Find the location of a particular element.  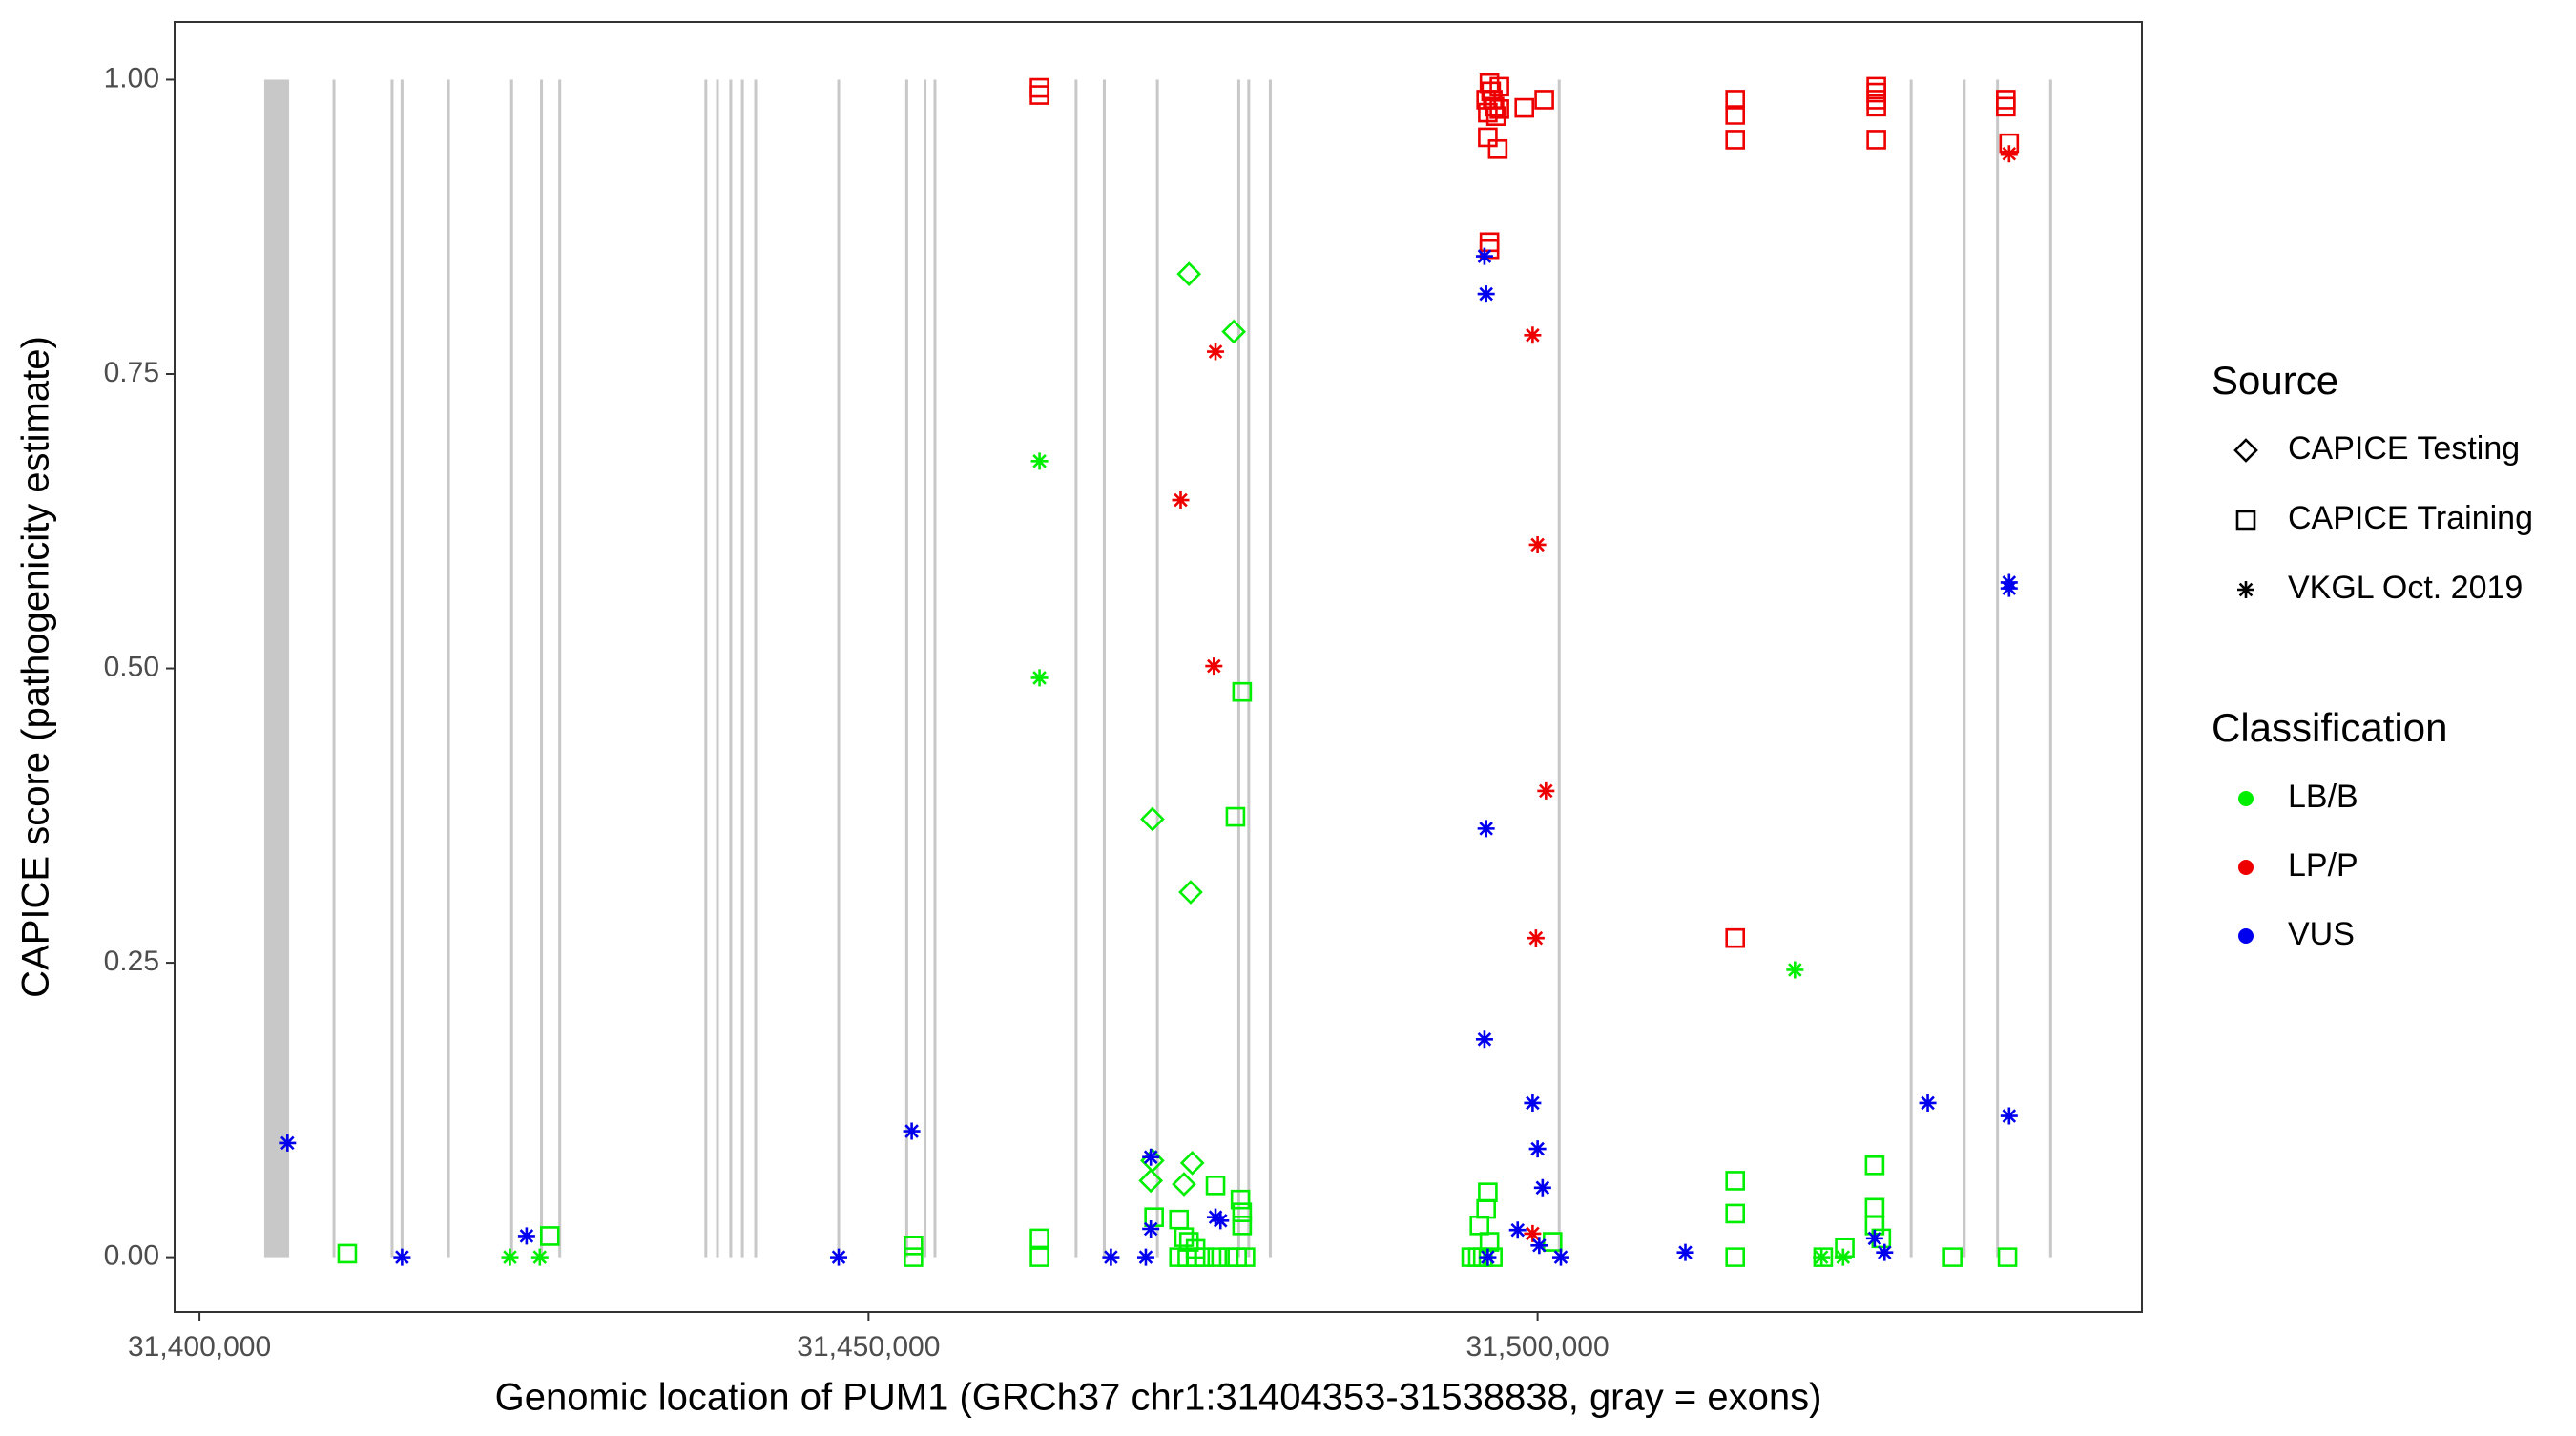

y-axis-title: CAPICE score (pathogenicity estimate) is located at coordinates (36, 667).